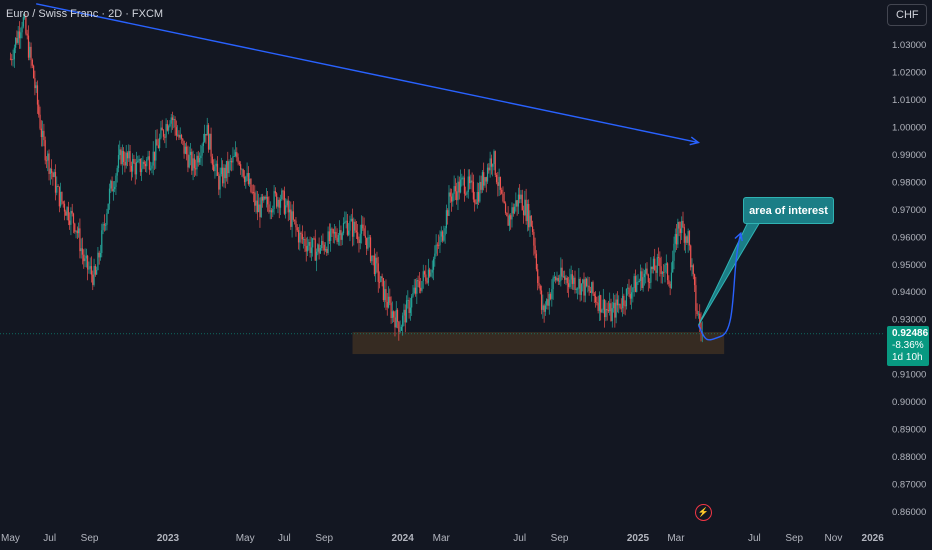  Describe the element at coordinates (908, 346) in the screenshot. I see `price-badge: 0.92486 -8.36% 1d 10h` at that location.